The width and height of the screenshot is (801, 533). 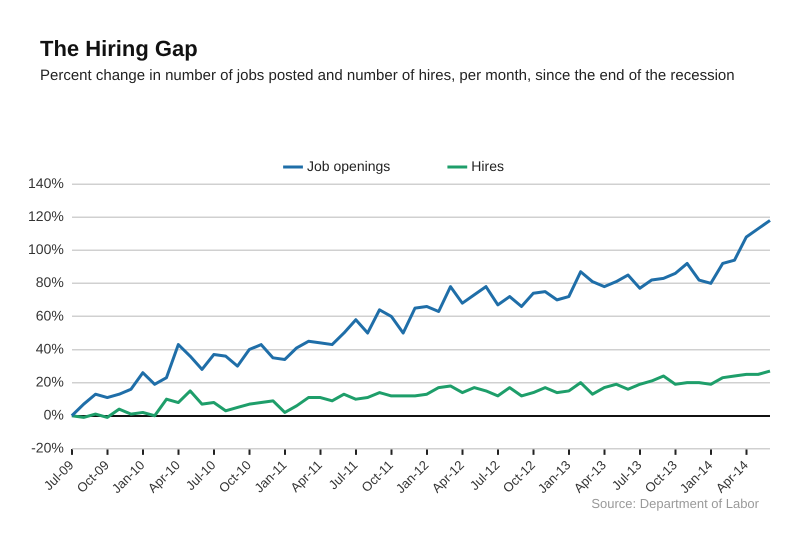 I want to click on y-tick-label: 100%, so click(x=46, y=249).